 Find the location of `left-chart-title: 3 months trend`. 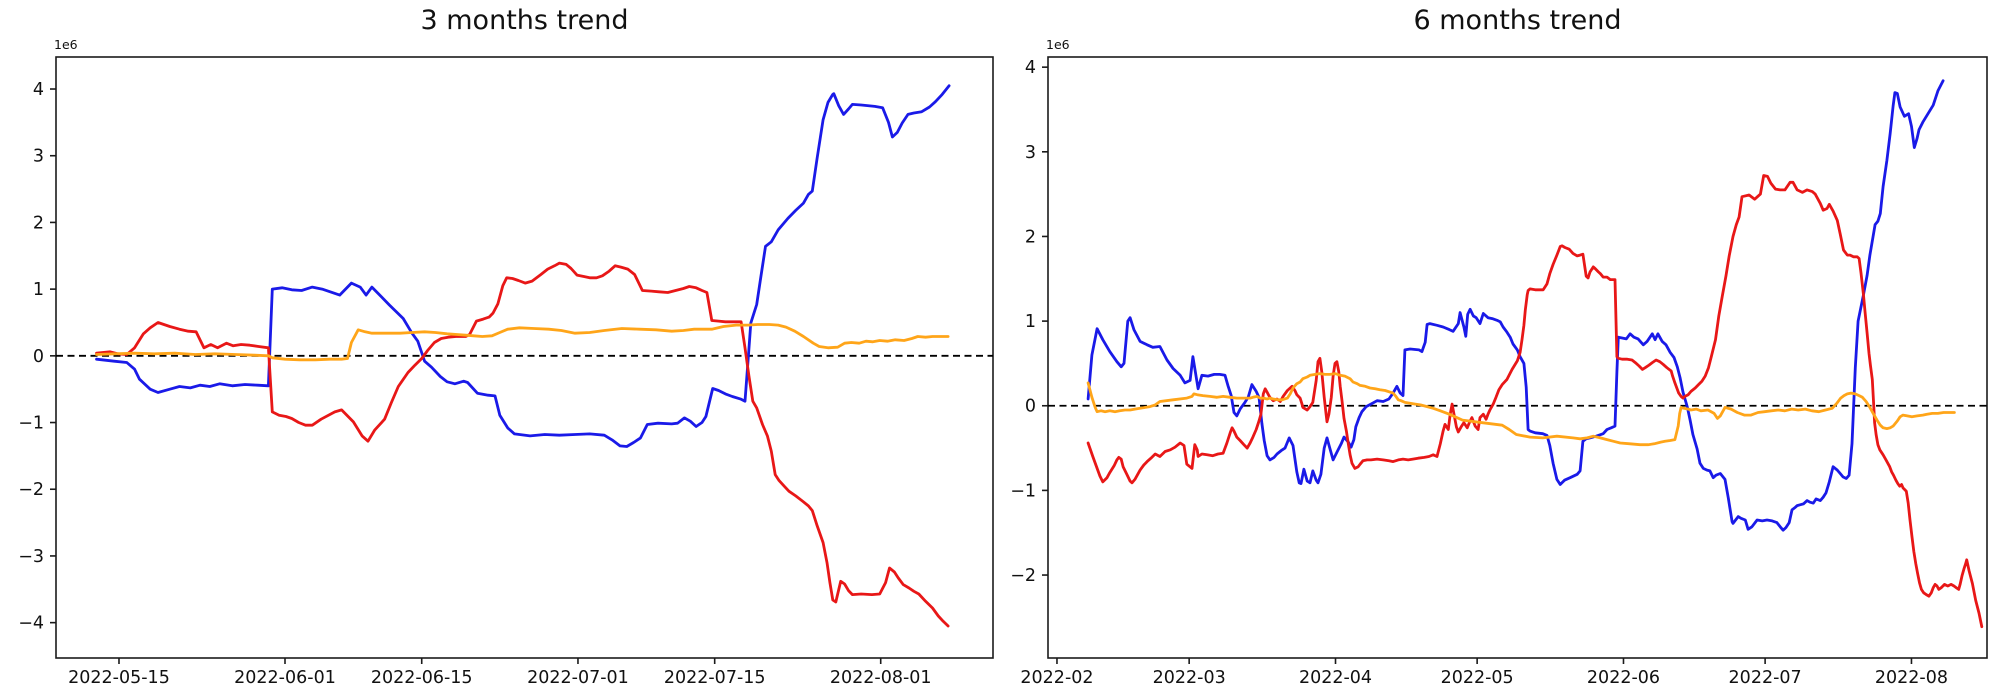

left-chart-title: 3 months trend is located at coordinates (524, 20).